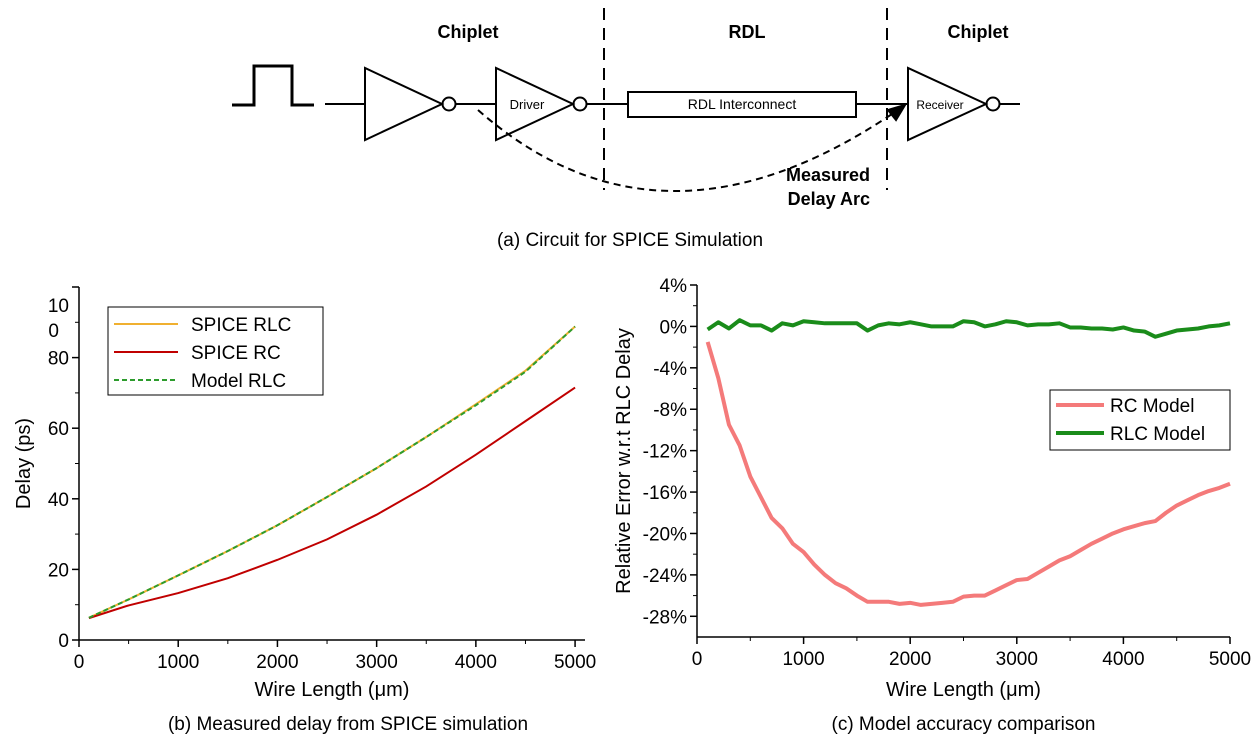 This screenshot has height=744, width=1260. I want to click on caption-c: (c) Model accuracy comparison, so click(964, 724).